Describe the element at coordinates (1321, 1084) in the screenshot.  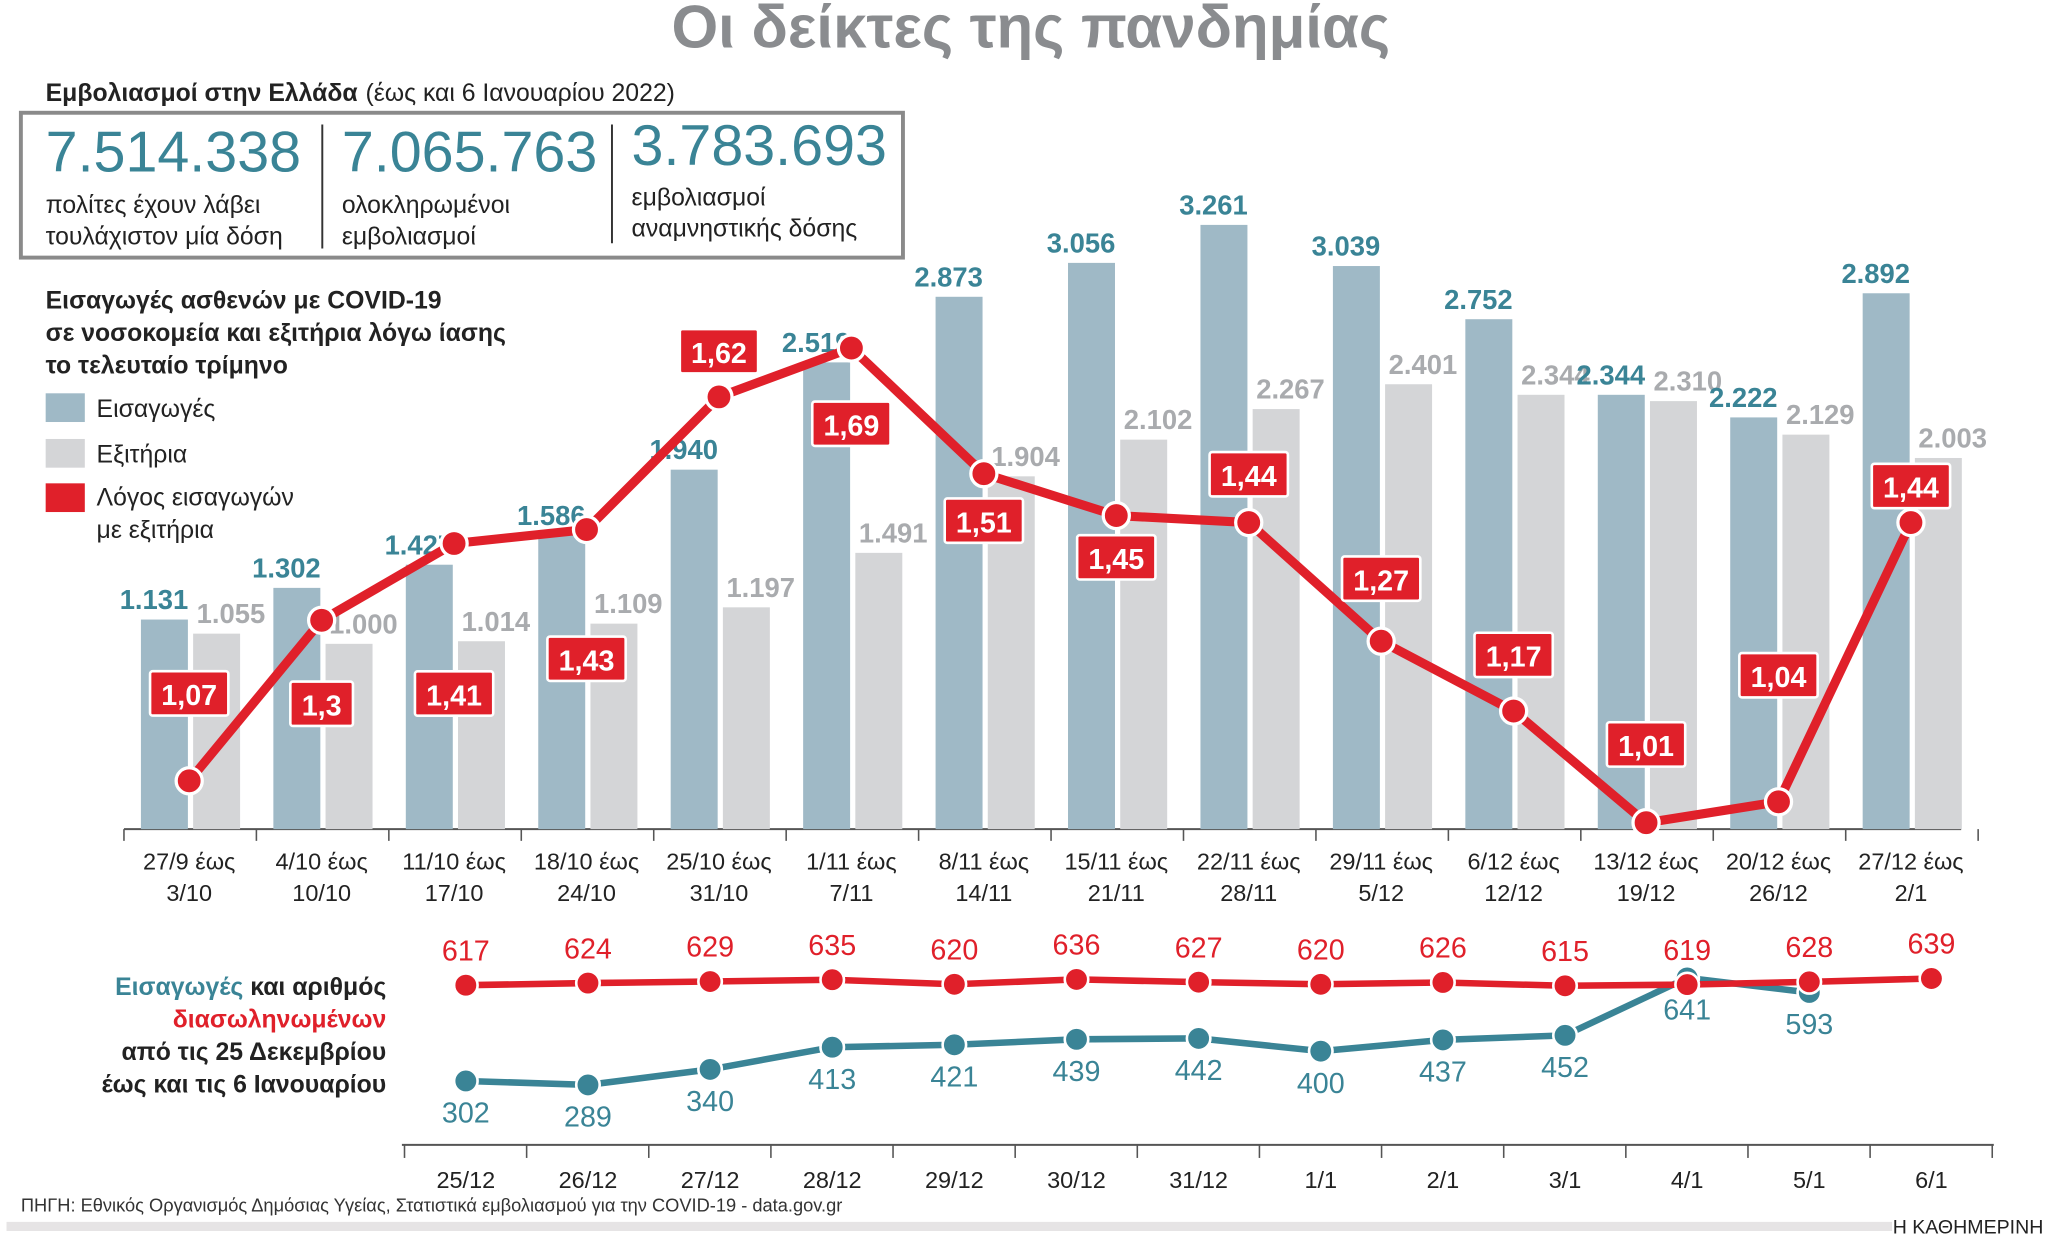
I see `admissions-value-label: 400` at that location.